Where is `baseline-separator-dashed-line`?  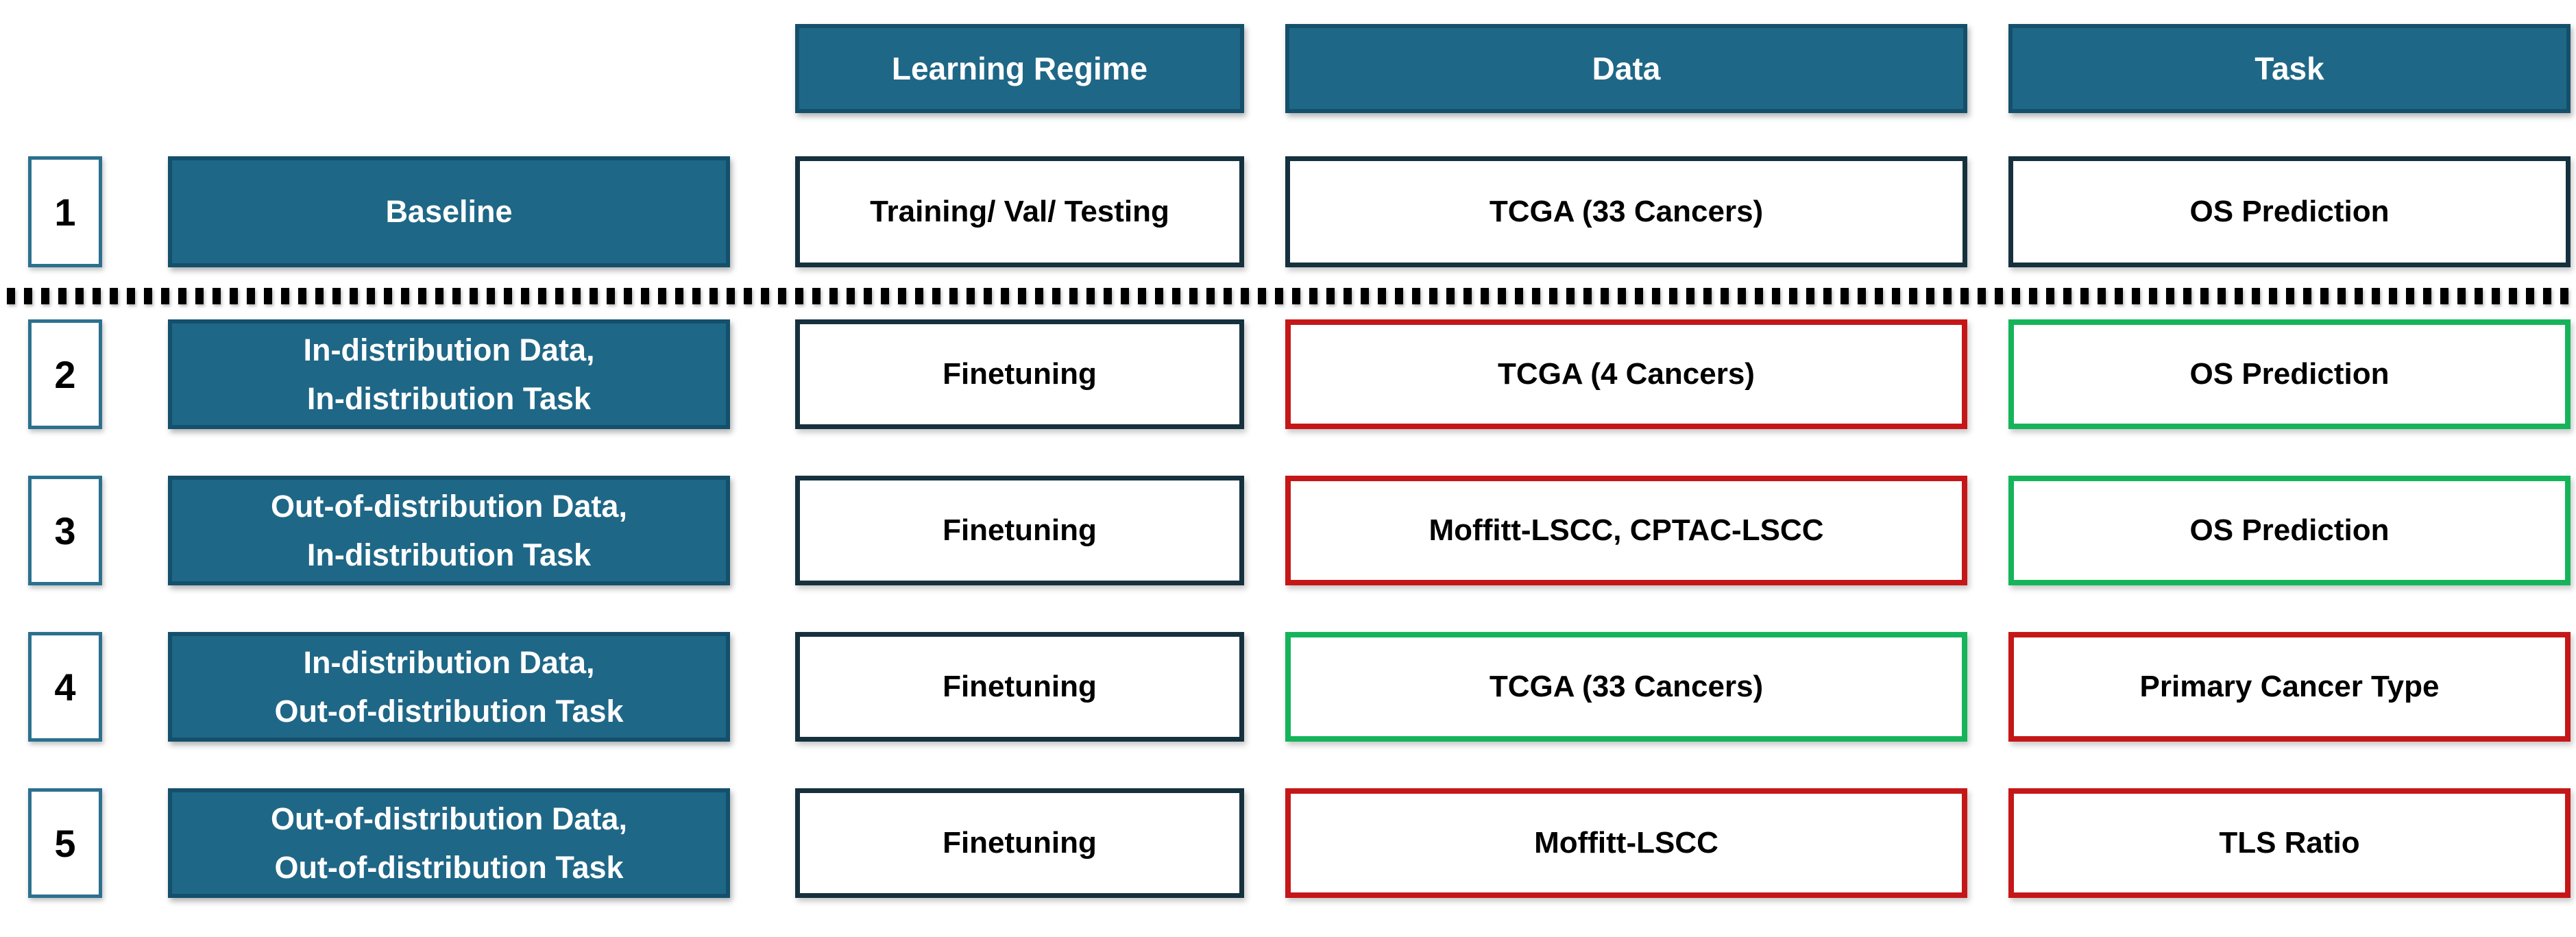 baseline-separator-dashed-line is located at coordinates (1288, 296).